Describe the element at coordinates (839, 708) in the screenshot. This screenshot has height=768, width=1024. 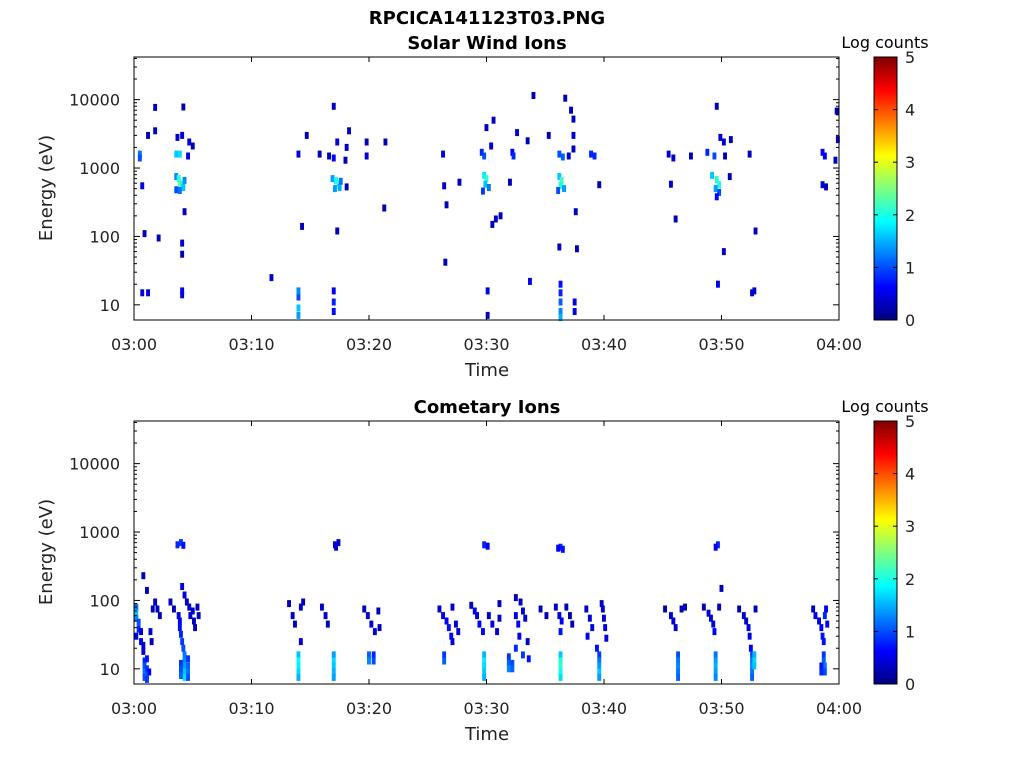
I see `x-tick-label: 04:00` at that location.